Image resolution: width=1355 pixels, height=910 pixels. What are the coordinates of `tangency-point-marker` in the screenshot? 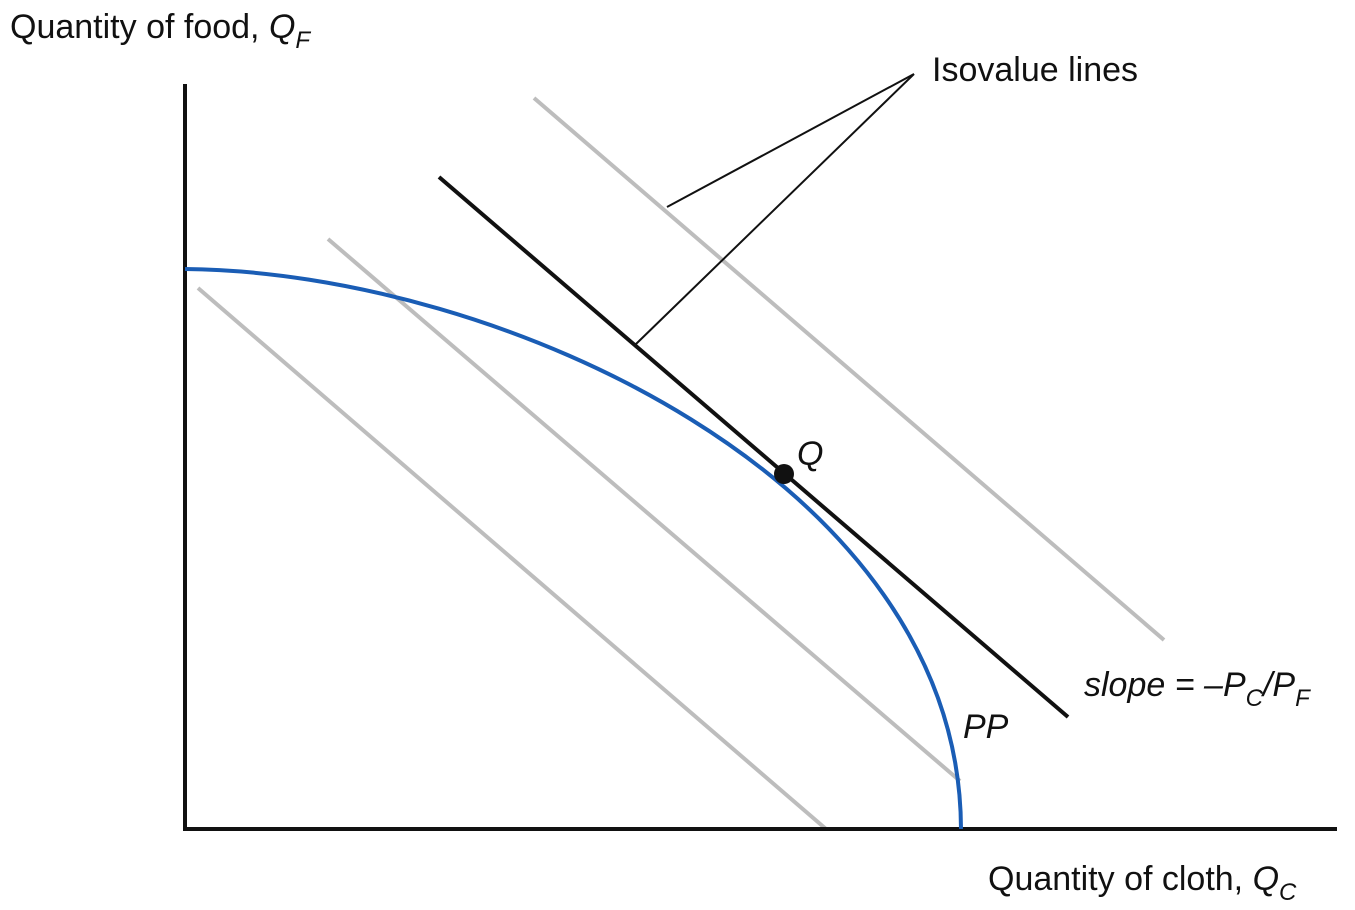 It's located at (784, 474).